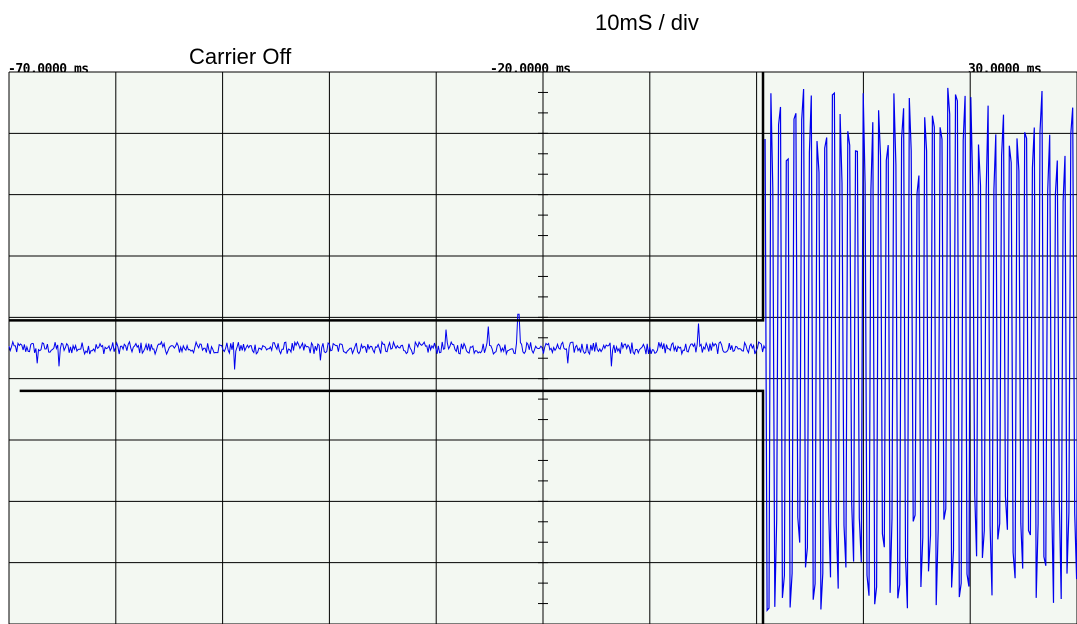 This screenshot has width=1077, height=624. Describe the element at coordinates (240, 56) in the screenshot. I see `carrier-state-label: Carrier Off` at that location.